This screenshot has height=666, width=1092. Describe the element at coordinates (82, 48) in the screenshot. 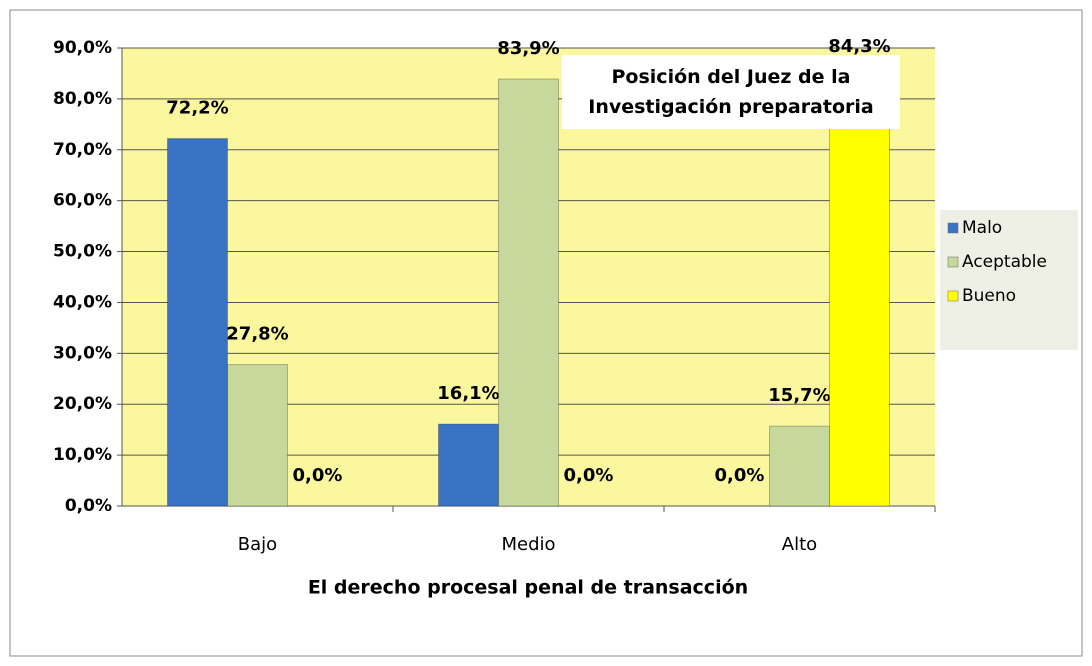

I see `y-tick-label: 90,0%` at that location.